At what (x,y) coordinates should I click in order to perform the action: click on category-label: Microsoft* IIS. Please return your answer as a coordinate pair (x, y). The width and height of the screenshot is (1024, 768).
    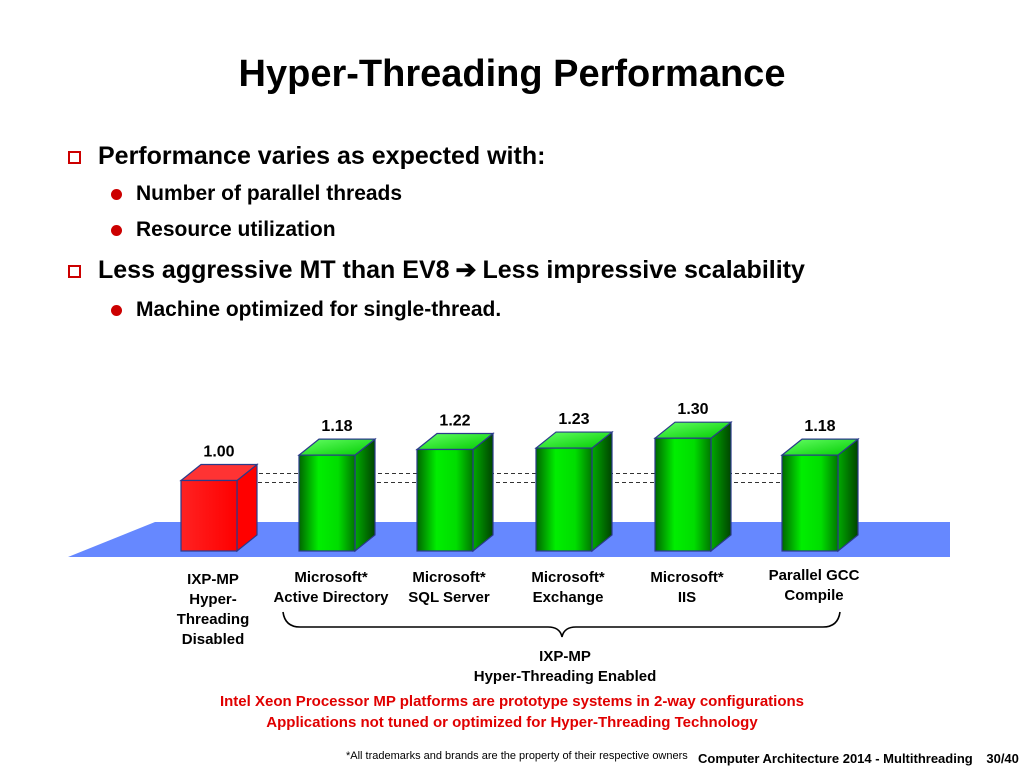
    Looking at the image, I should click on (687, 588).